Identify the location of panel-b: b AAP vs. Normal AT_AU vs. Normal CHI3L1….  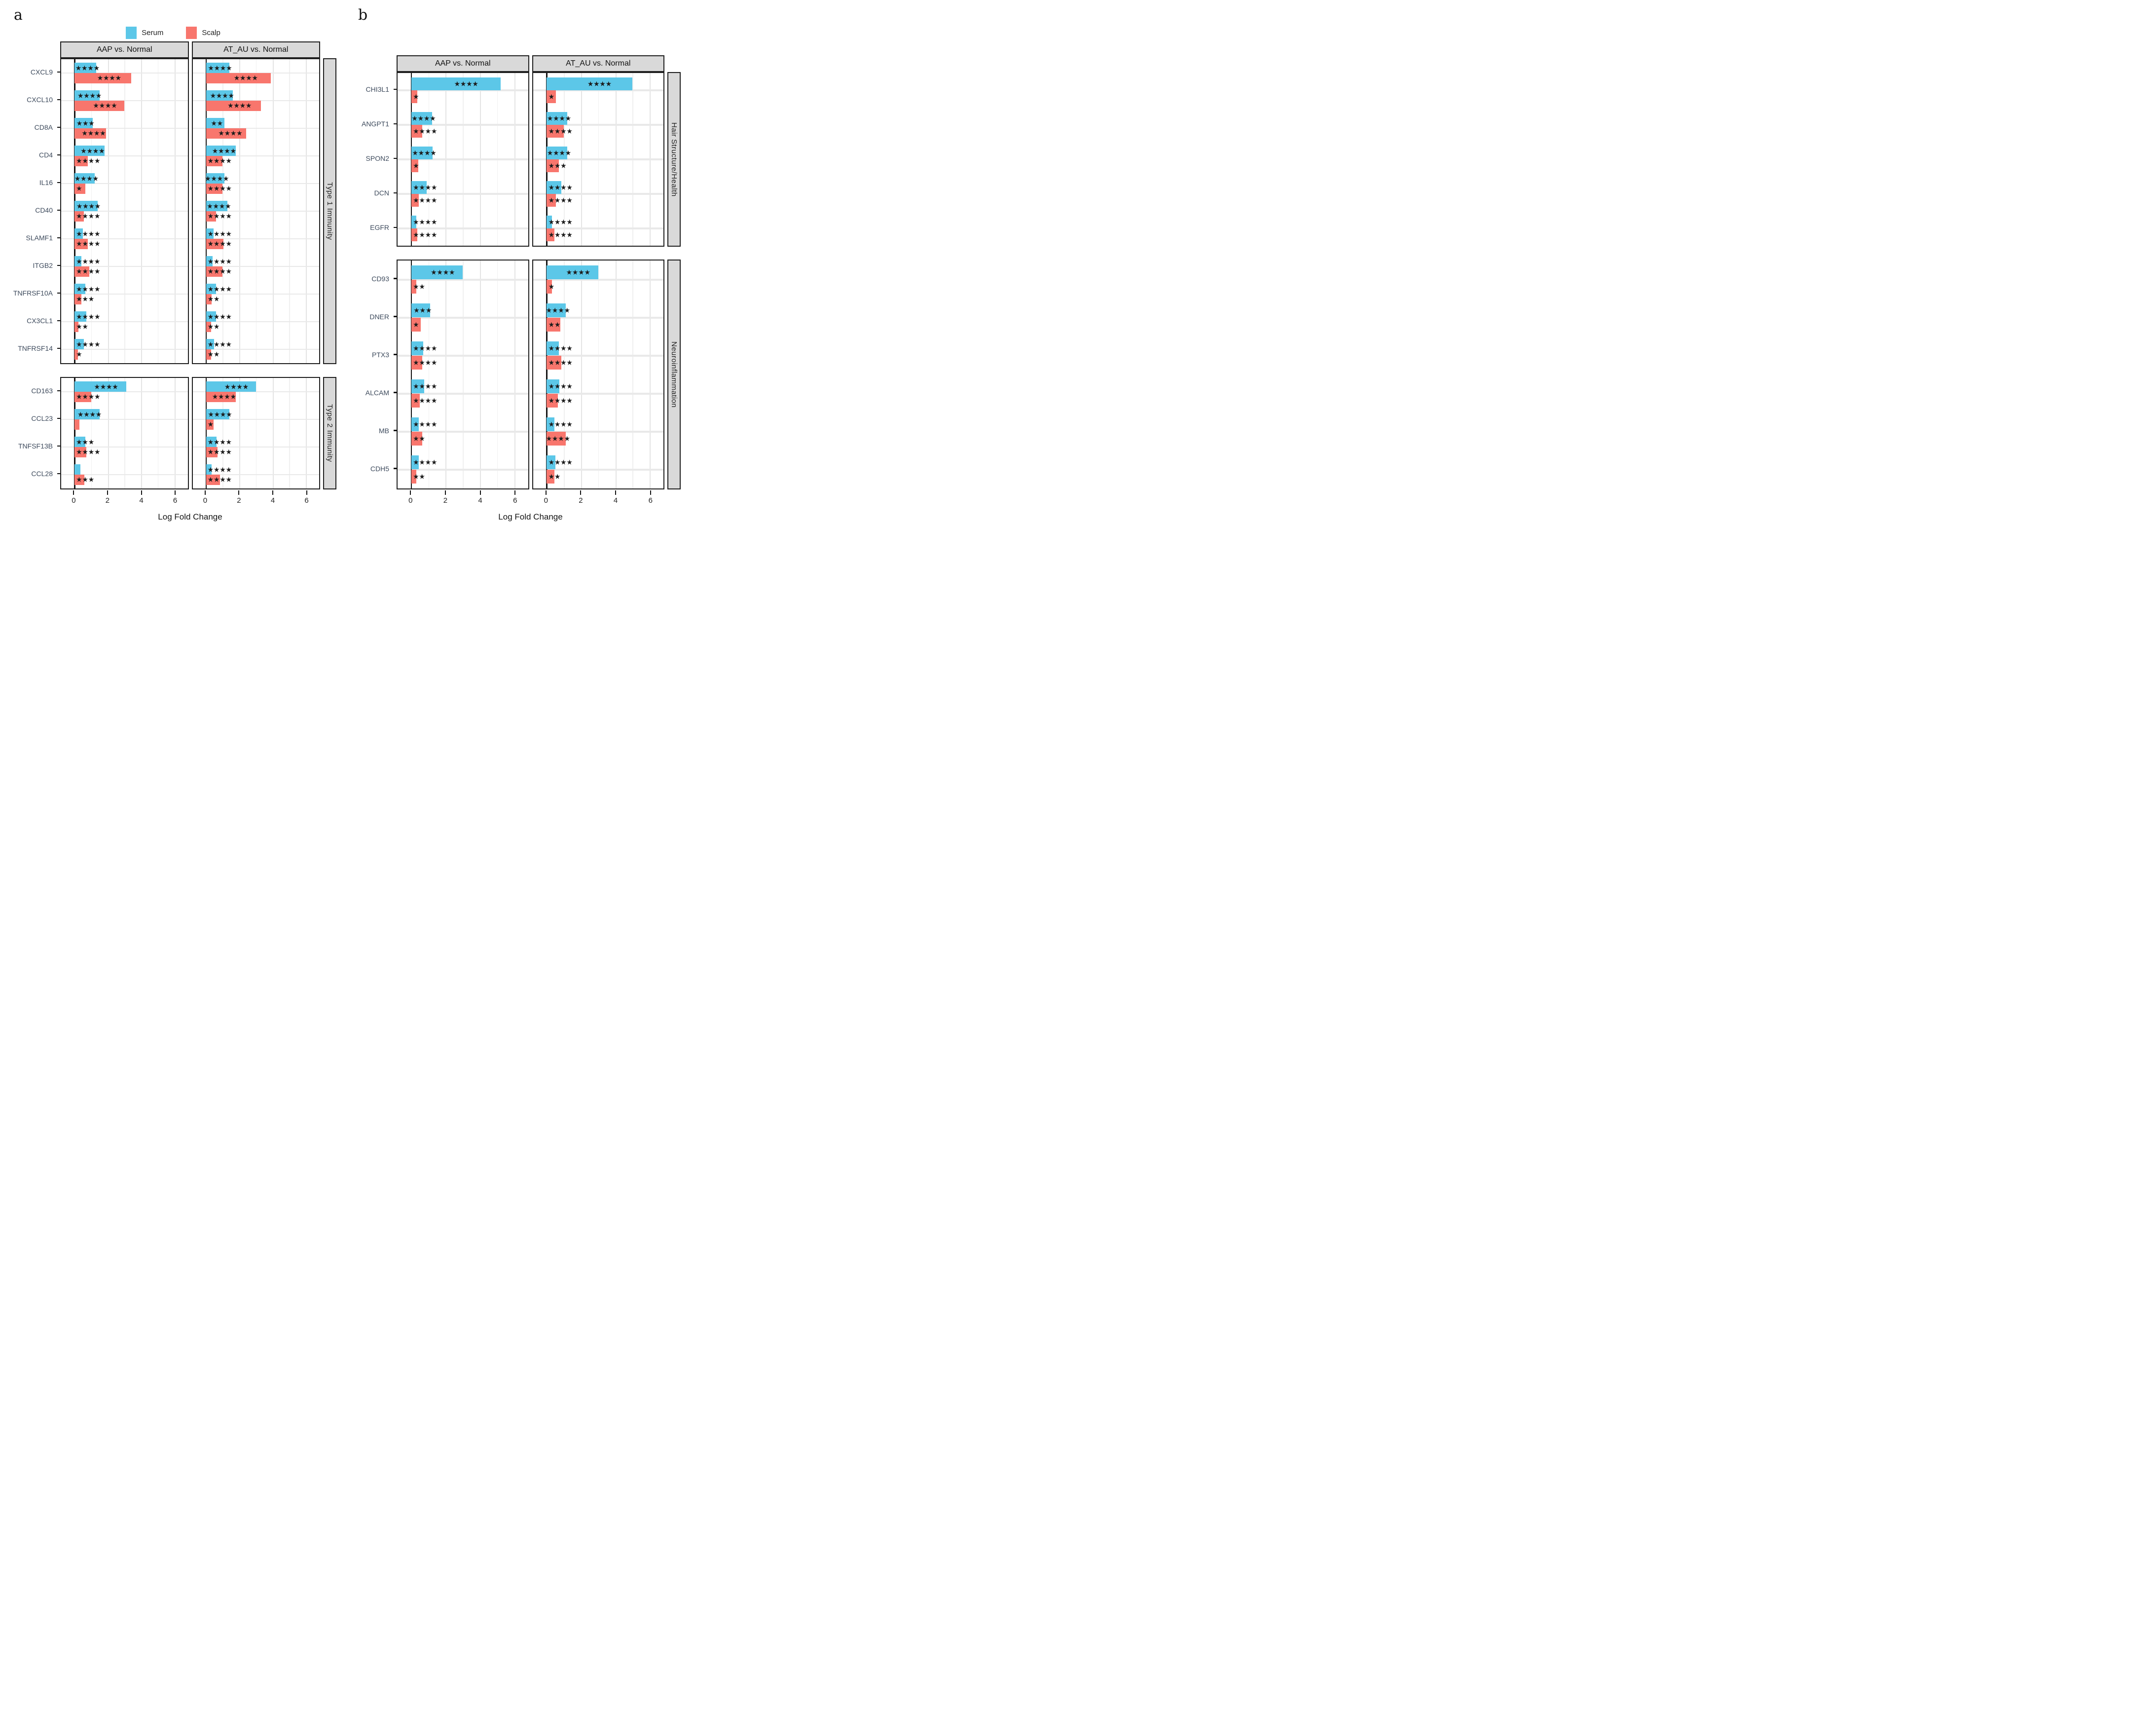
(518, 267).